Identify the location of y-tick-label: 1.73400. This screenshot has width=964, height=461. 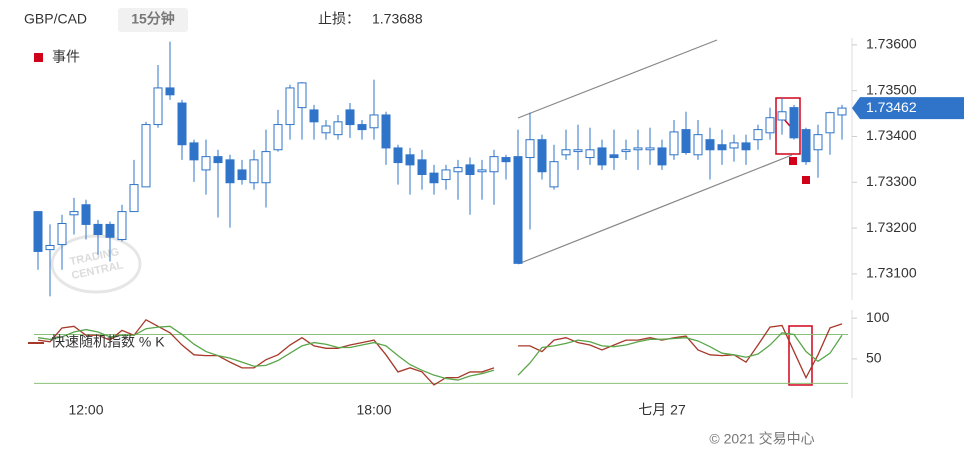
(891, 135).